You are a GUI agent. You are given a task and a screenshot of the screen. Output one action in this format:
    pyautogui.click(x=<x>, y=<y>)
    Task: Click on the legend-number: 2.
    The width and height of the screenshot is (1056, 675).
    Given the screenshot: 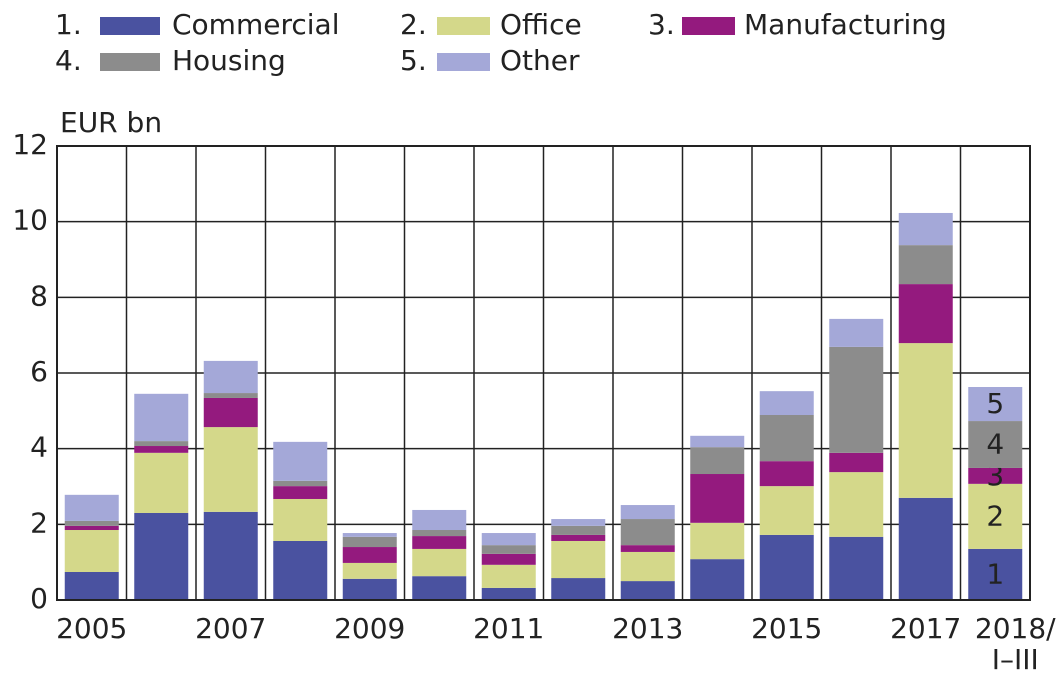 What is the action you would take?
    pyautogui.click(x=413, y=24)
    